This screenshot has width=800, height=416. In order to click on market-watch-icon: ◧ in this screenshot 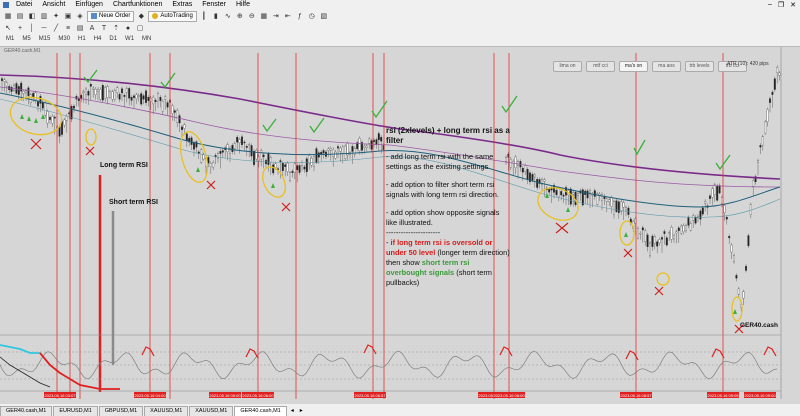, I will do `click(32, 16)`.